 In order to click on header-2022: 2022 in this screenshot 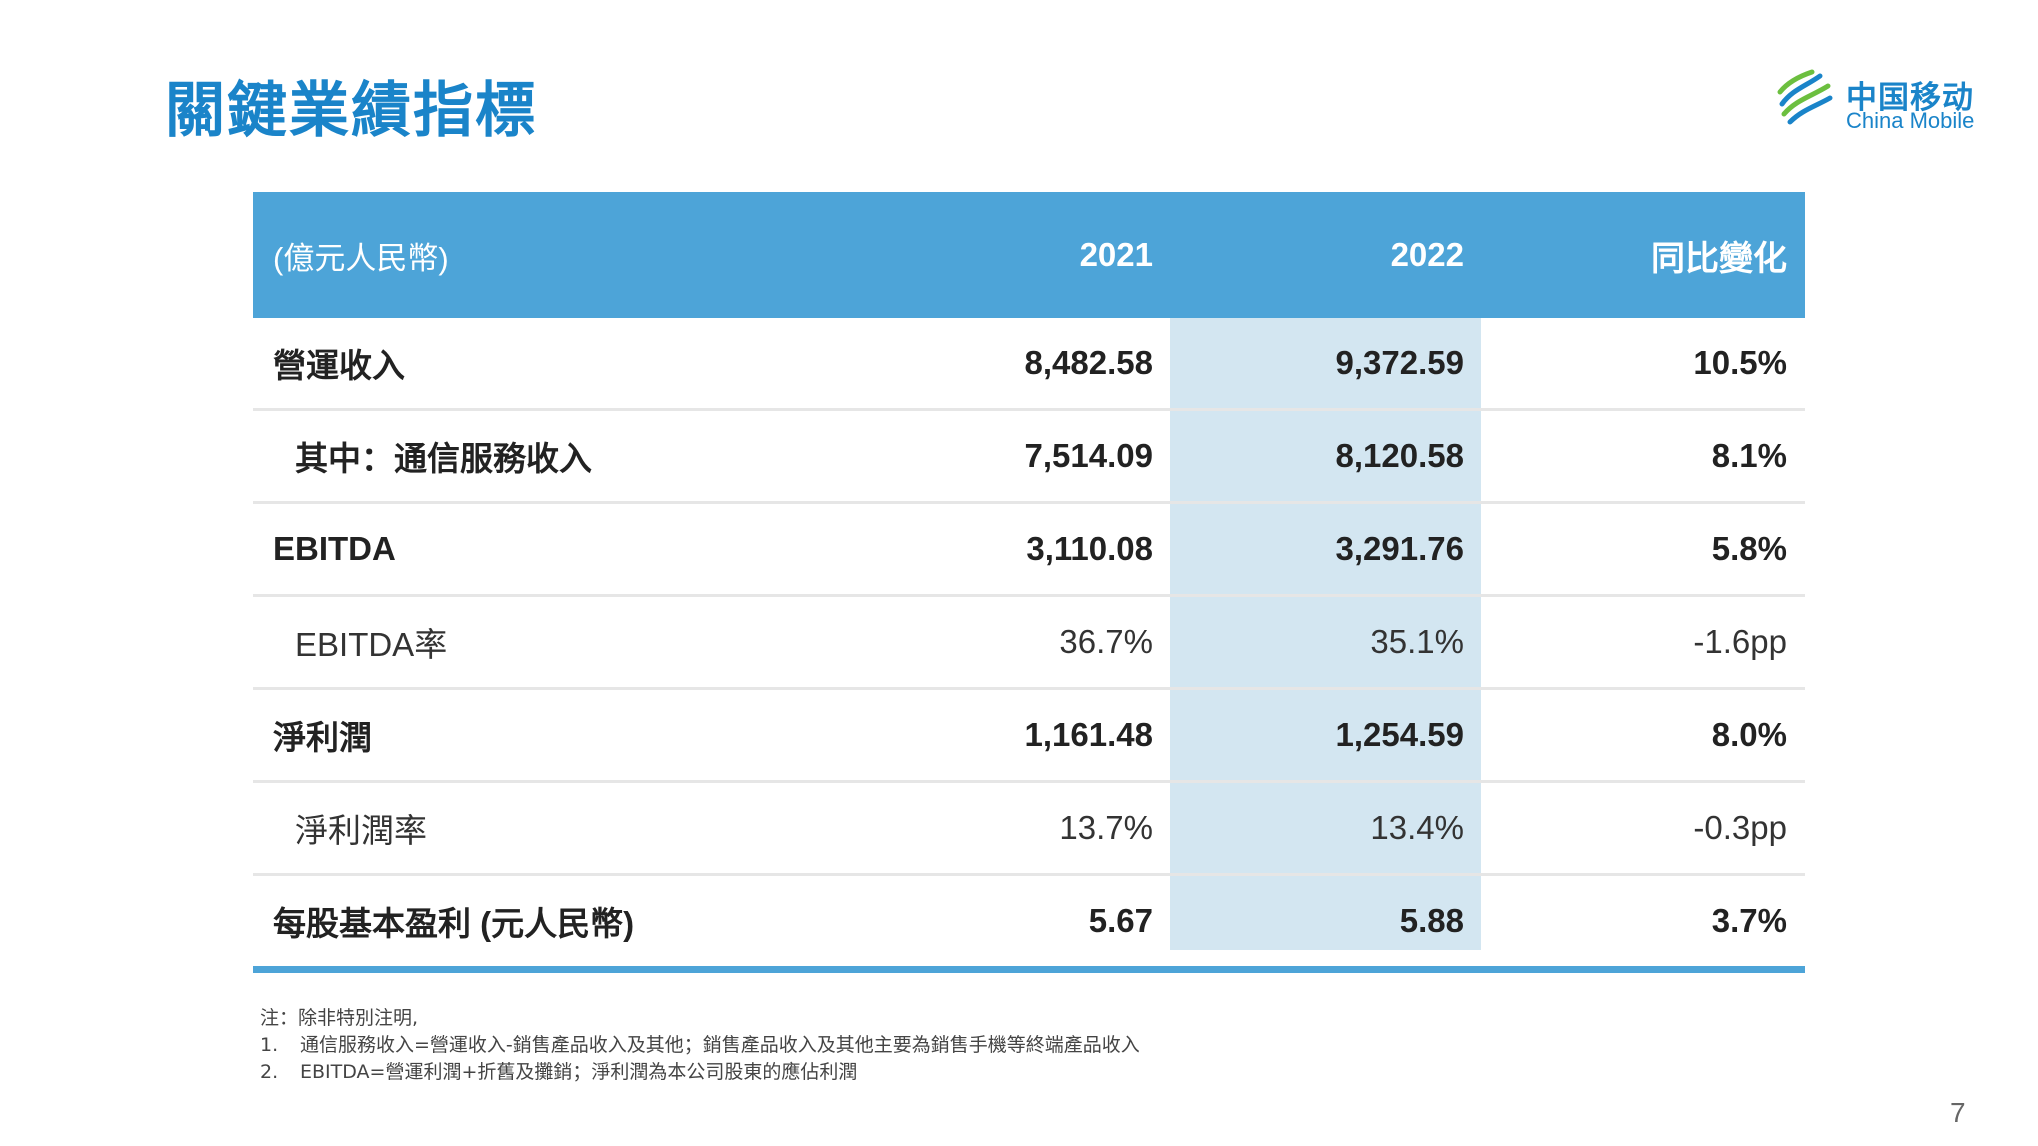, I will do `click(1427, 254)`.